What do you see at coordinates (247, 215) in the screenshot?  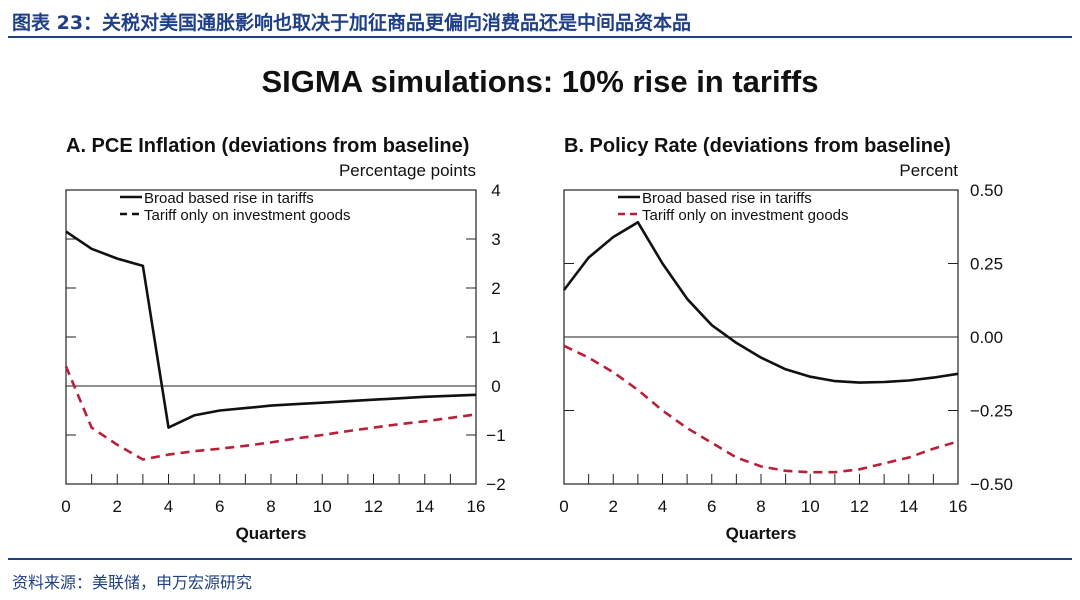 I see `panel-a-legend-label-investment: Tariff only on investment goods` at bounding box center [247, 215].